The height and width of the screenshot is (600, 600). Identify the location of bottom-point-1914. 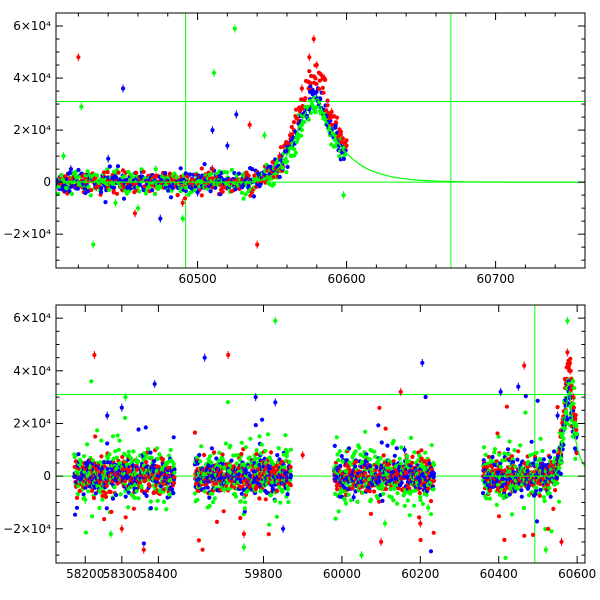
(379, 501).